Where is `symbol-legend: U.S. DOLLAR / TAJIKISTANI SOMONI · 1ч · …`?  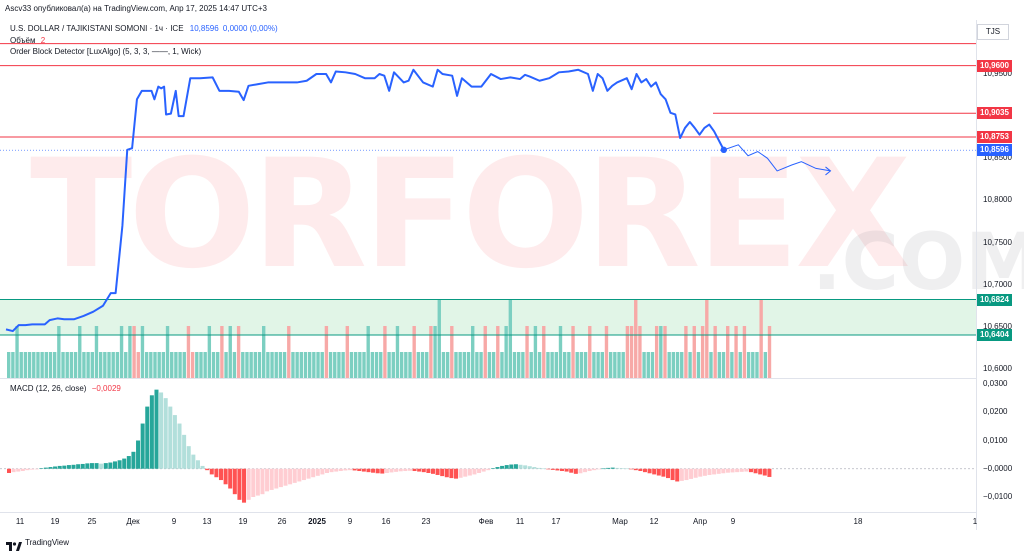
symbol-legend: U.S. DOLLAR / TAJIKISTANI SOMONI · 1ч · … is located at coordinates (144, 28).